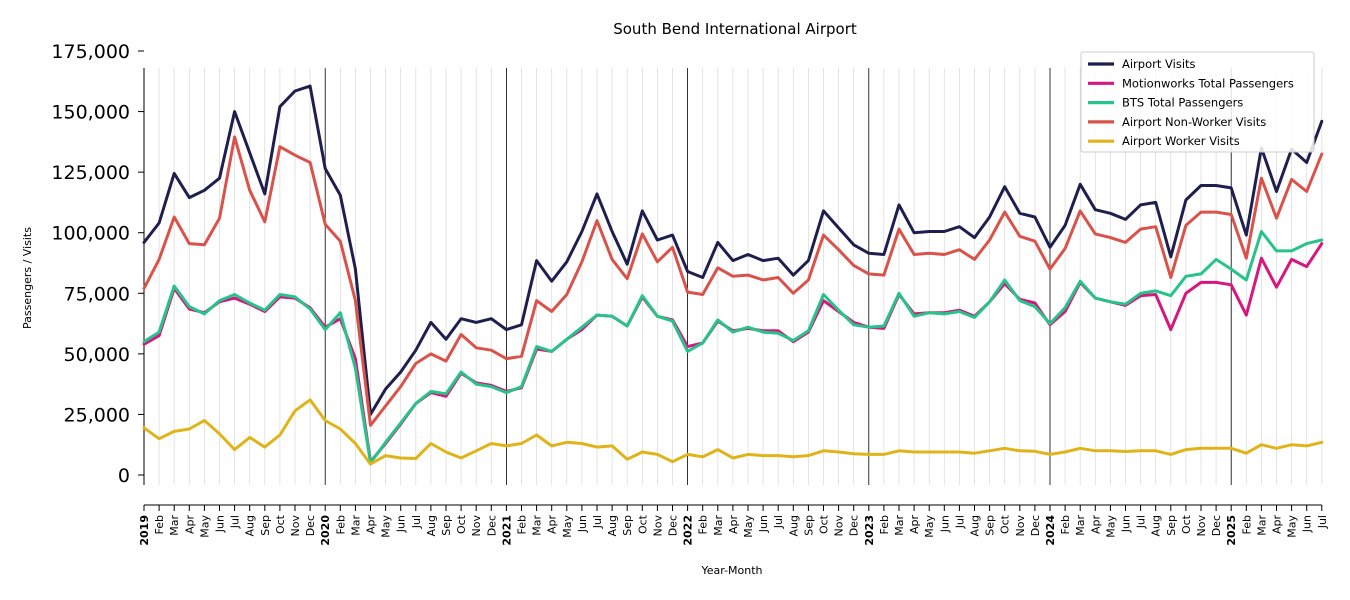 The width and height of the screenshot is (1350, 600). I want to click on legend-label: Airport Visits, so click(1159, 64).